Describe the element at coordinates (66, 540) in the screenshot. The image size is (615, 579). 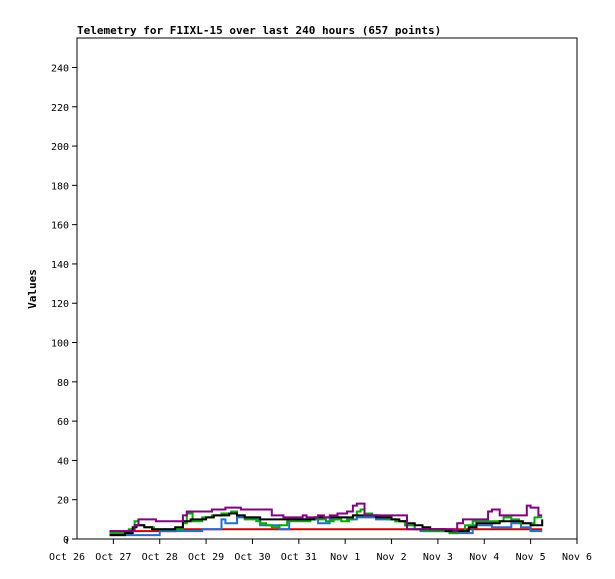
I see `y-tick-label: 0` at that location.